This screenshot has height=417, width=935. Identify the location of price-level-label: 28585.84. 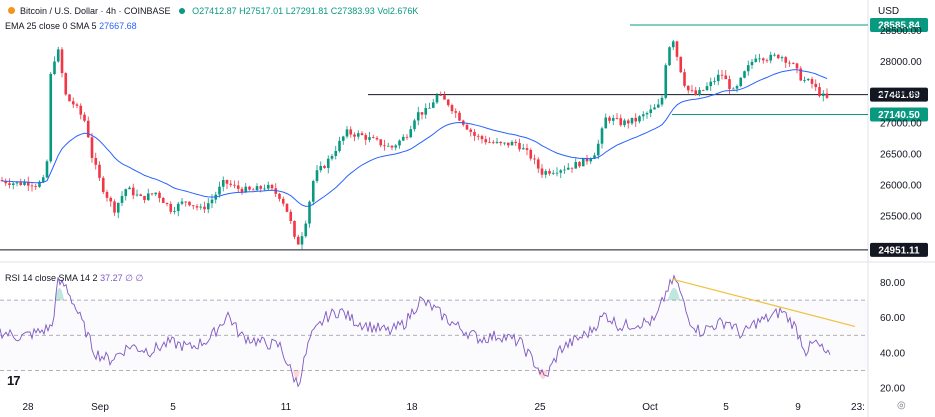
(899, 26).